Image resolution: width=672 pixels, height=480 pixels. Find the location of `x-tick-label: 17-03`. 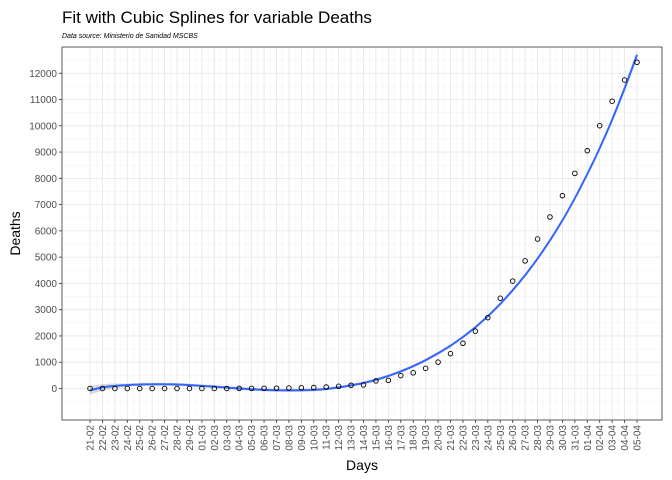

x-tick-label: 17-03 is located at coordinates (401, 438).